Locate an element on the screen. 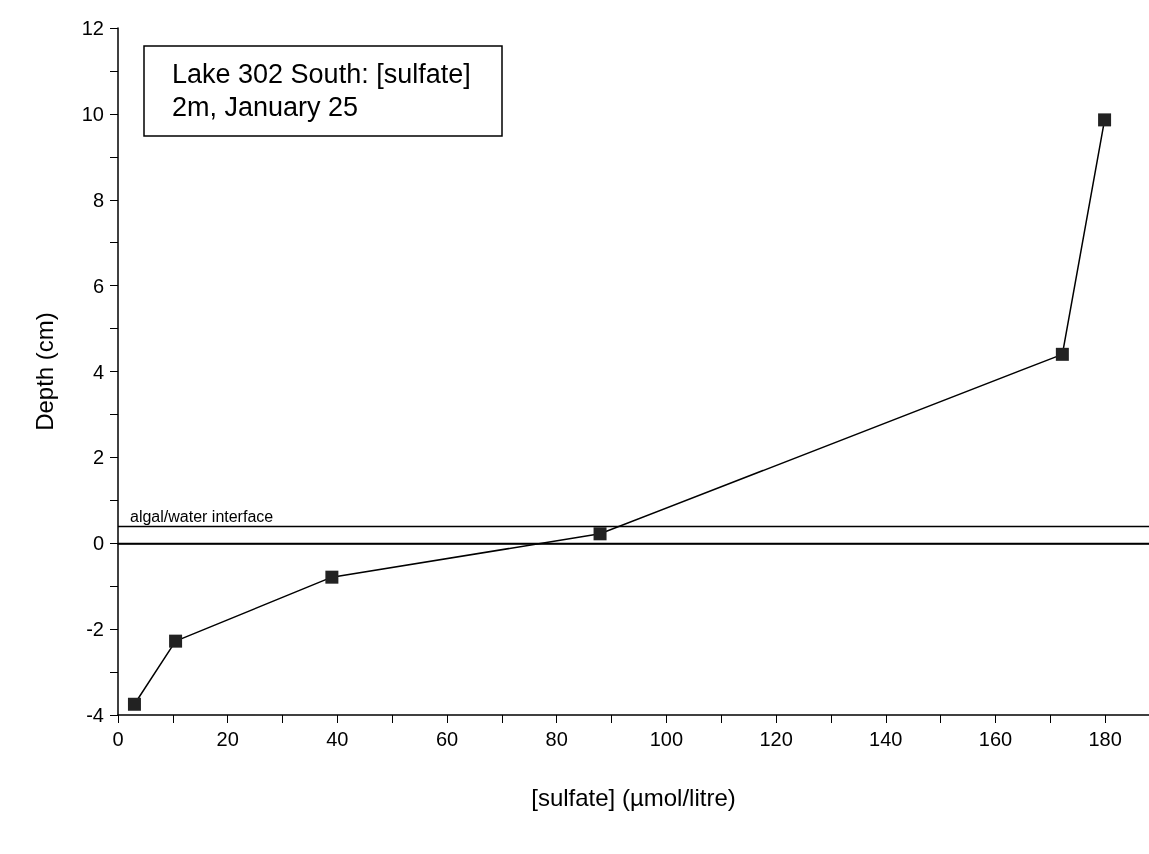 This screenshot has height=854, width=1149. x-tick-label: 60 is located at coordinates (447, 739).